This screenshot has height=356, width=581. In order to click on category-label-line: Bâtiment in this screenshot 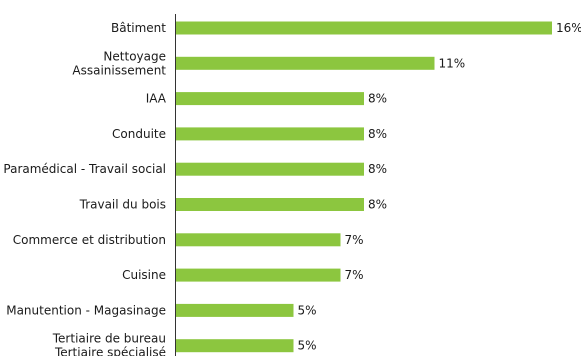, I will do `click(138, 28)`.